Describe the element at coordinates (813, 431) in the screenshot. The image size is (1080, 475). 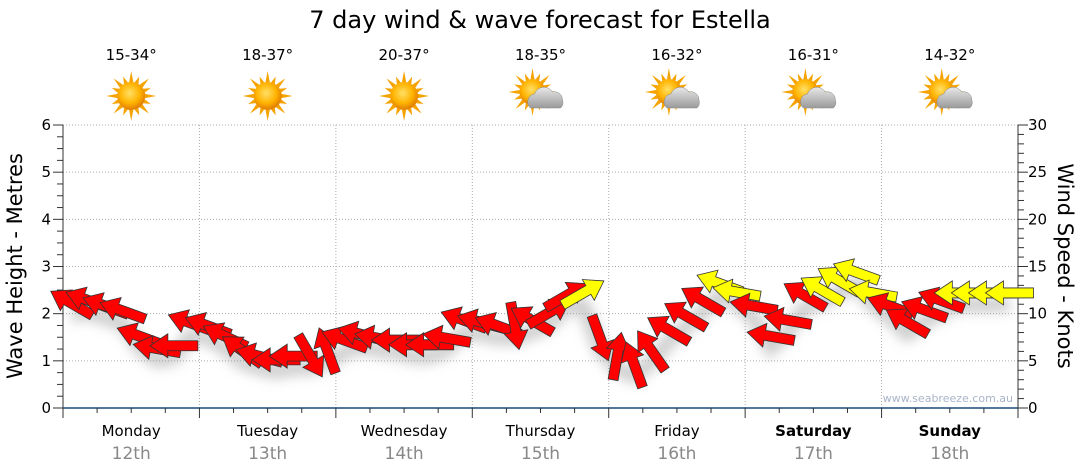
I see `day-label: Saturday` at that location.